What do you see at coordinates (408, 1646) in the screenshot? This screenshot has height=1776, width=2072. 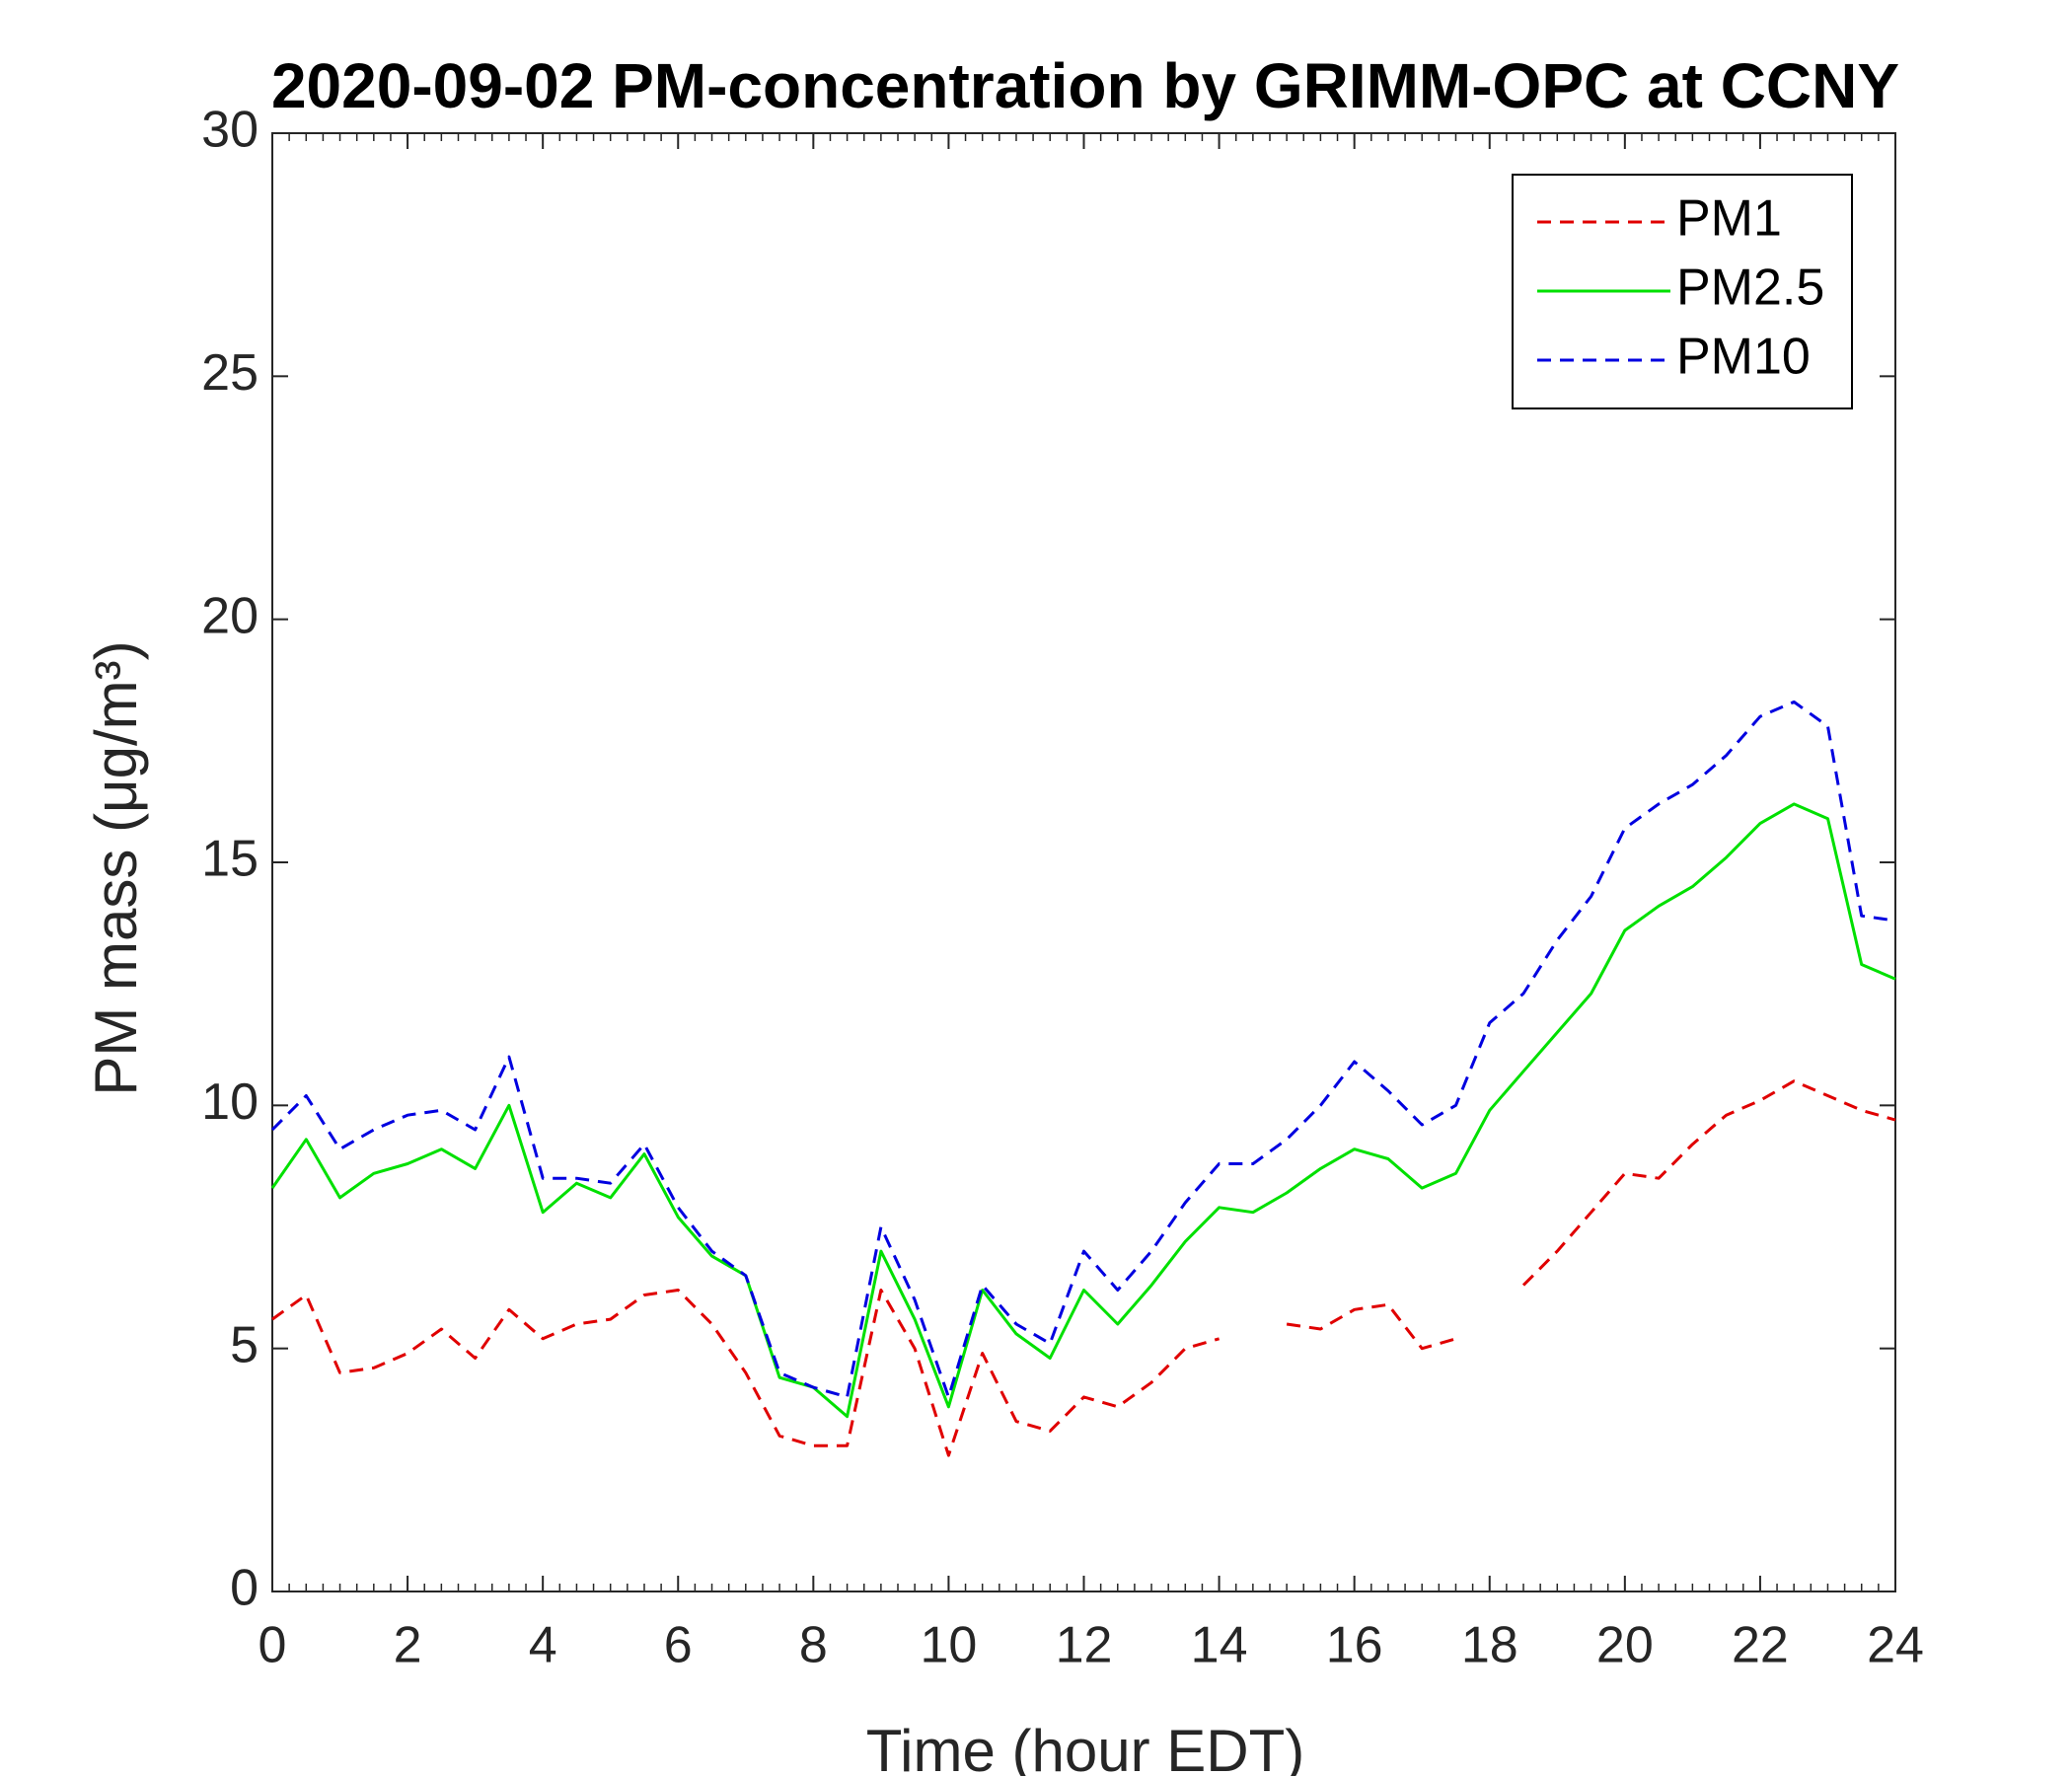 I see `x-tick-label: 2` at bounding box center [408, 1646].